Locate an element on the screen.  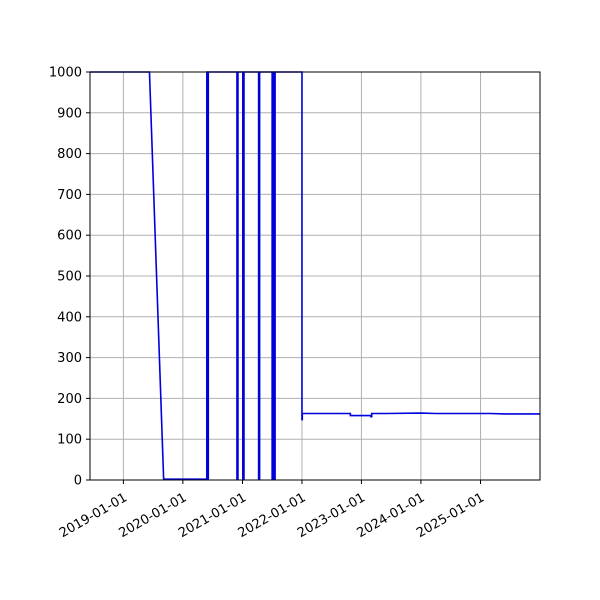
y-tick-label: 400 is located at coordinates (69, 317).